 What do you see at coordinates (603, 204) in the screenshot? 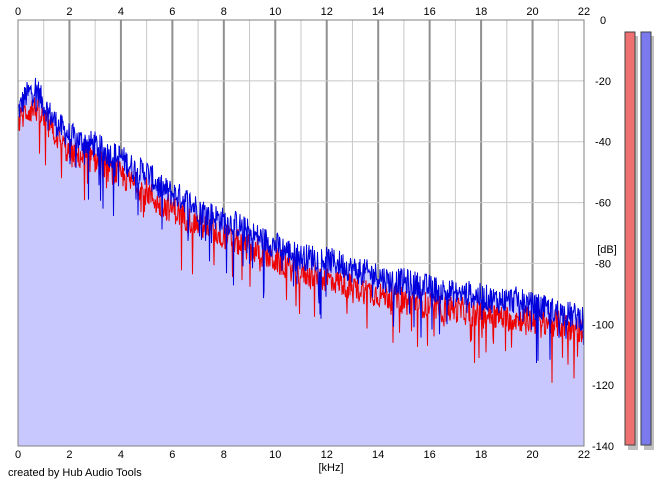
I see `tick-label-y: -60` at bounding box center [603, 204].